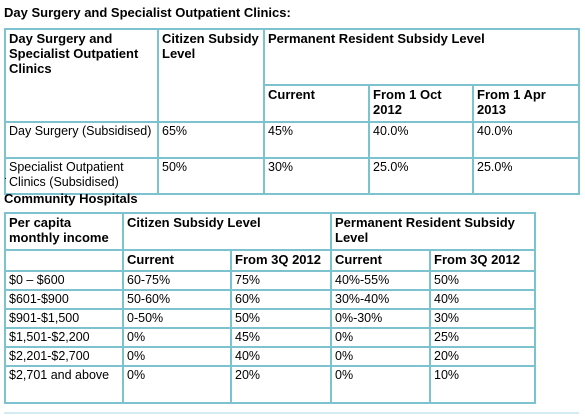 The width and height of the screenshot is (585, 418). What do you see at coordinates (421, 176) in the screenshot?
I see `pr-oct-cell: 25.0%` at bounding box center [421, 176].